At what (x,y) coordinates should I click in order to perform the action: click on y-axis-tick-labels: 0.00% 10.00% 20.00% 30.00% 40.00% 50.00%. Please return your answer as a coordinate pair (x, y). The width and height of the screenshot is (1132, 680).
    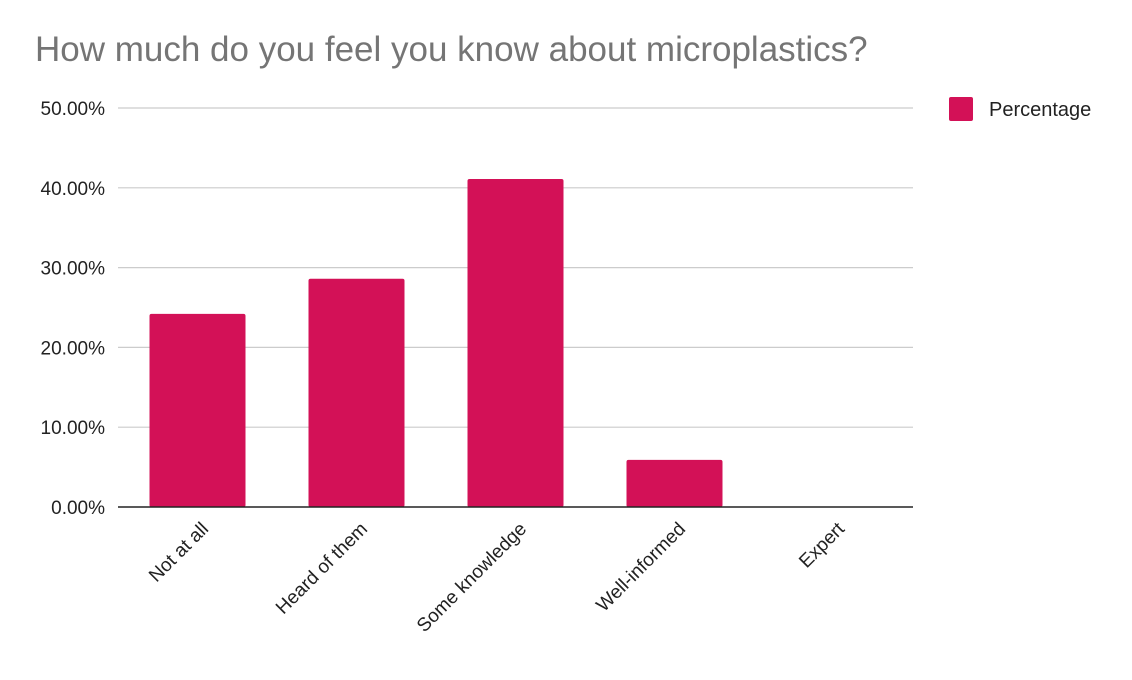
    Looking at the image, I should click on (73, 309).